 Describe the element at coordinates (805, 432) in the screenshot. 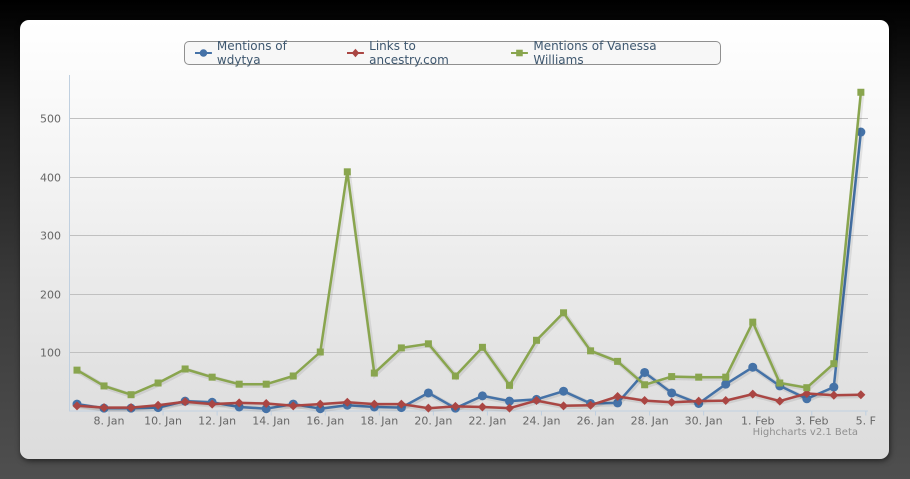

I see `credits-link: Highcharts v2.1 Beta` at that location.